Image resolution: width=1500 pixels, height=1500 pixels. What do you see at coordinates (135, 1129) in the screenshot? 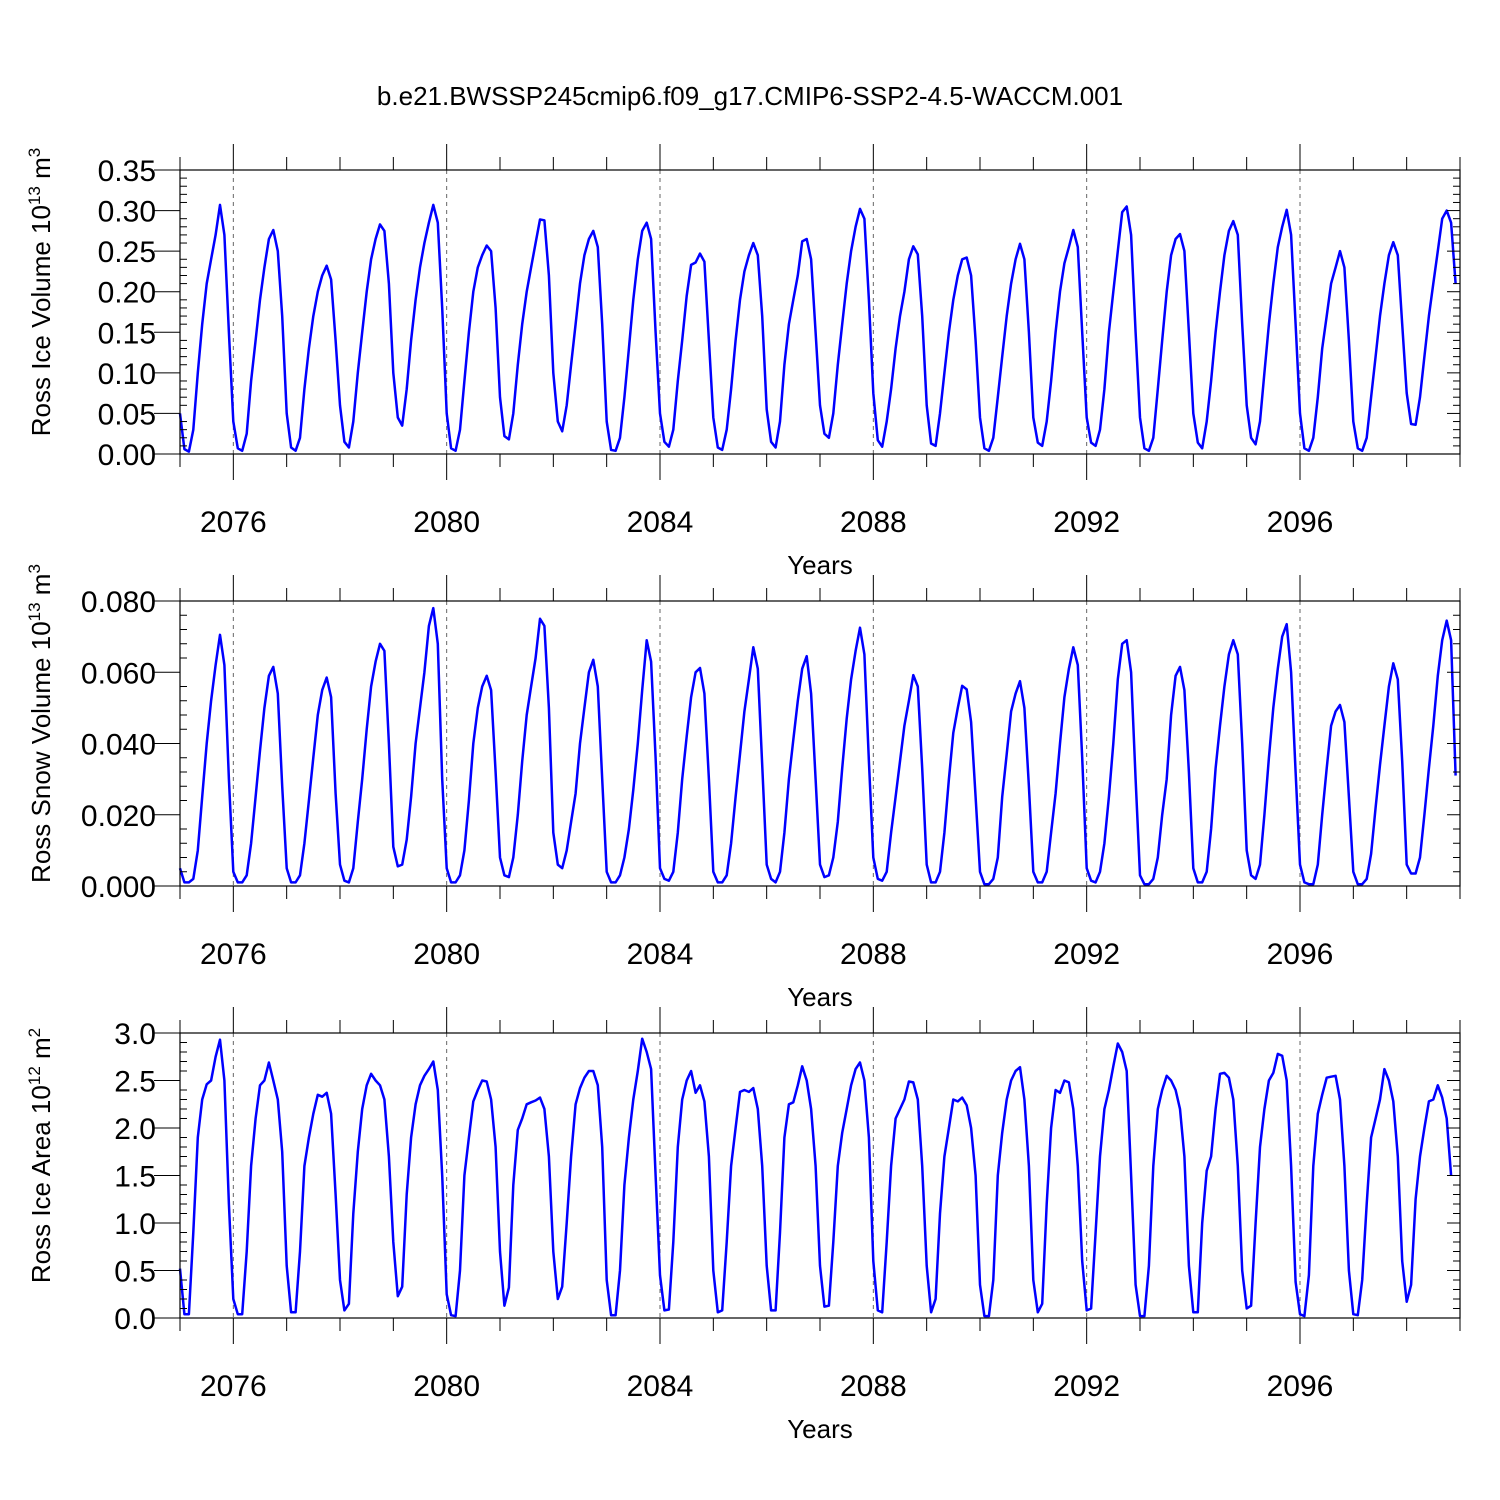
I see `y-tick-label: 2.0` at bounding box center [135, 1129].